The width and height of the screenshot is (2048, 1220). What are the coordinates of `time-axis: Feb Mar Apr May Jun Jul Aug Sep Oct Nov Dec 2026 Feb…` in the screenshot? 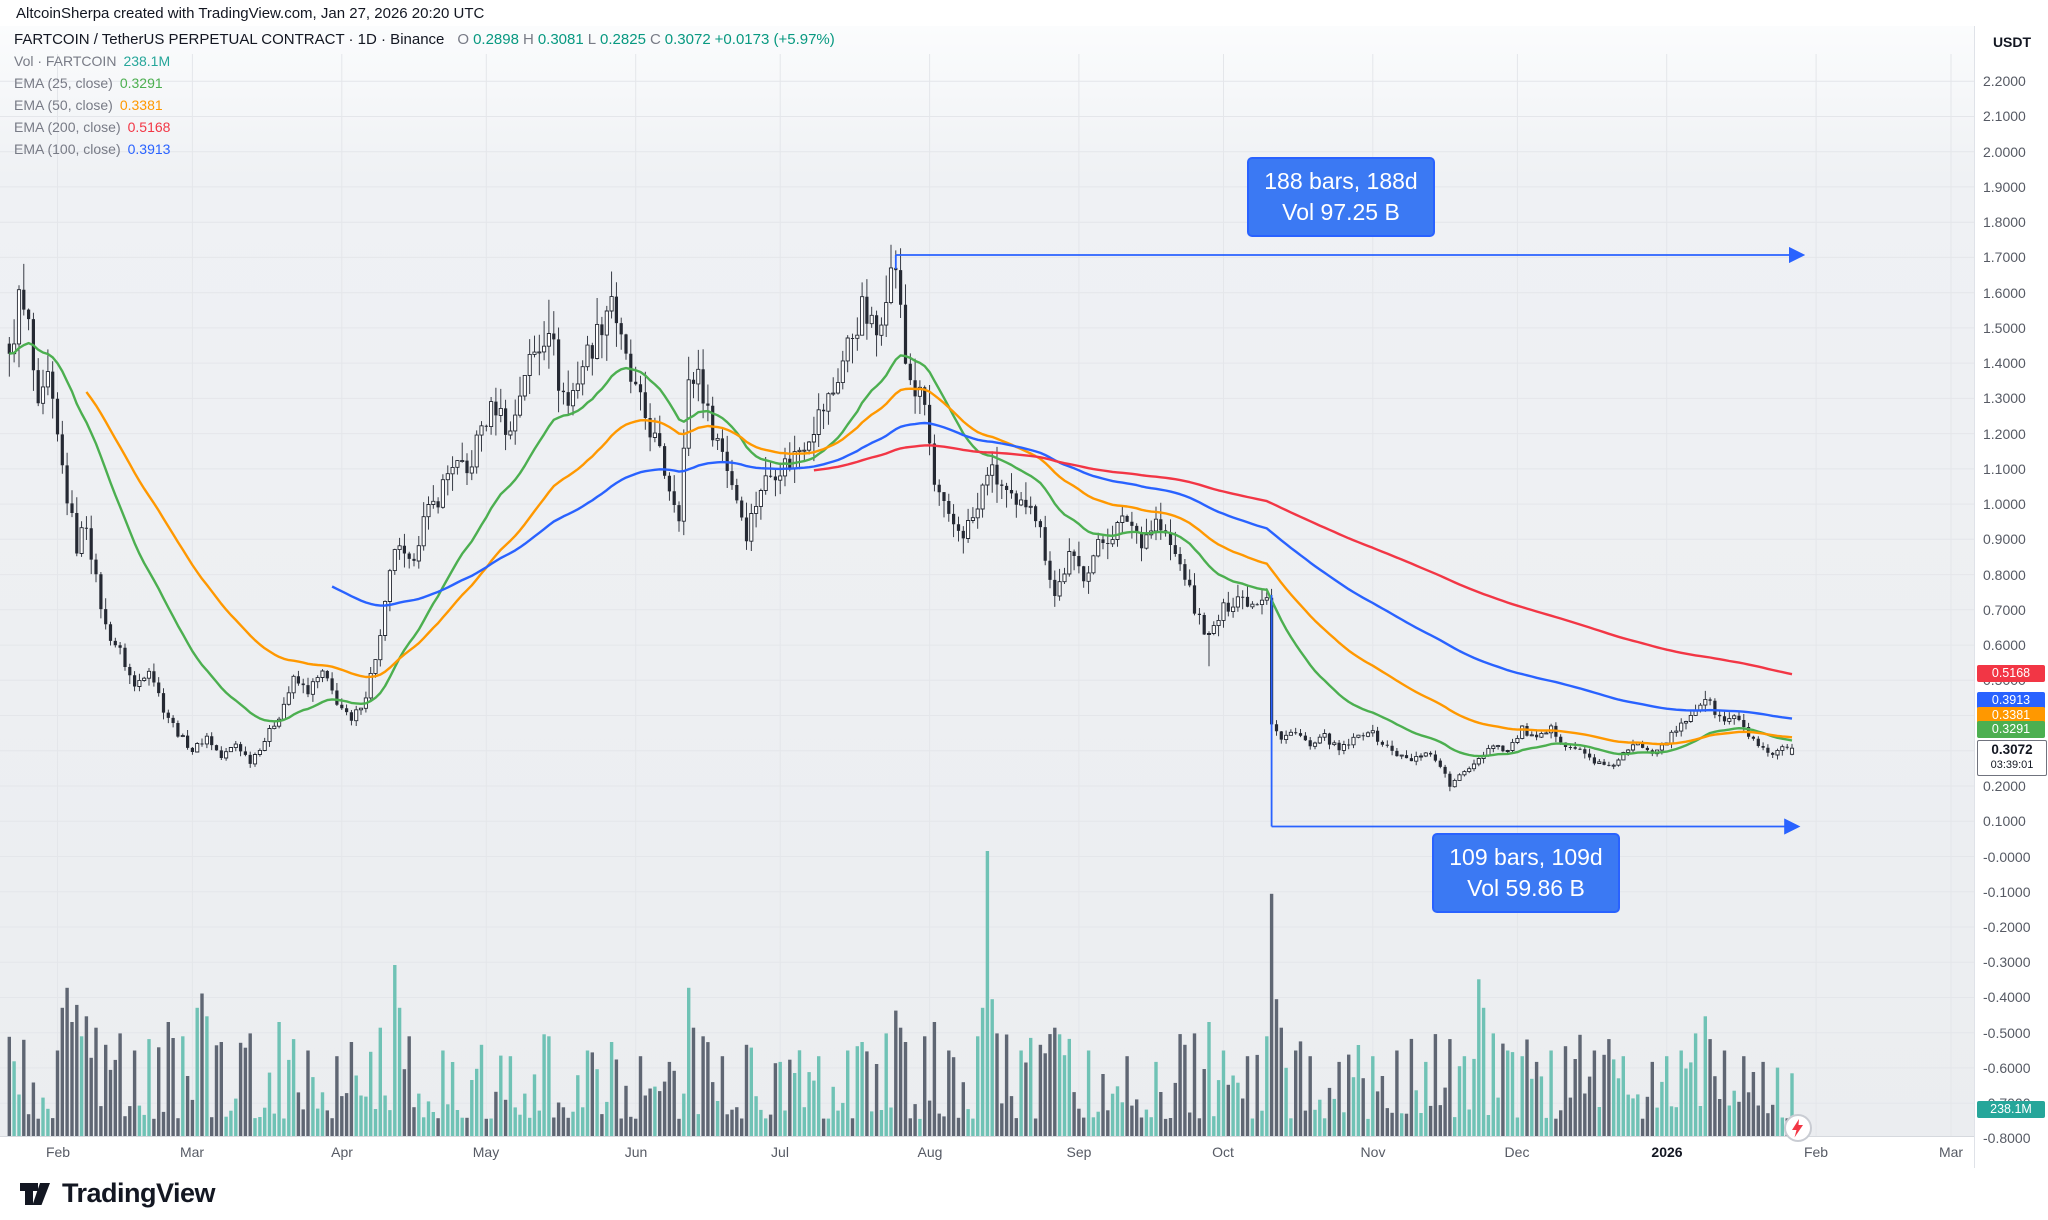 It's located at (1024, 1152).